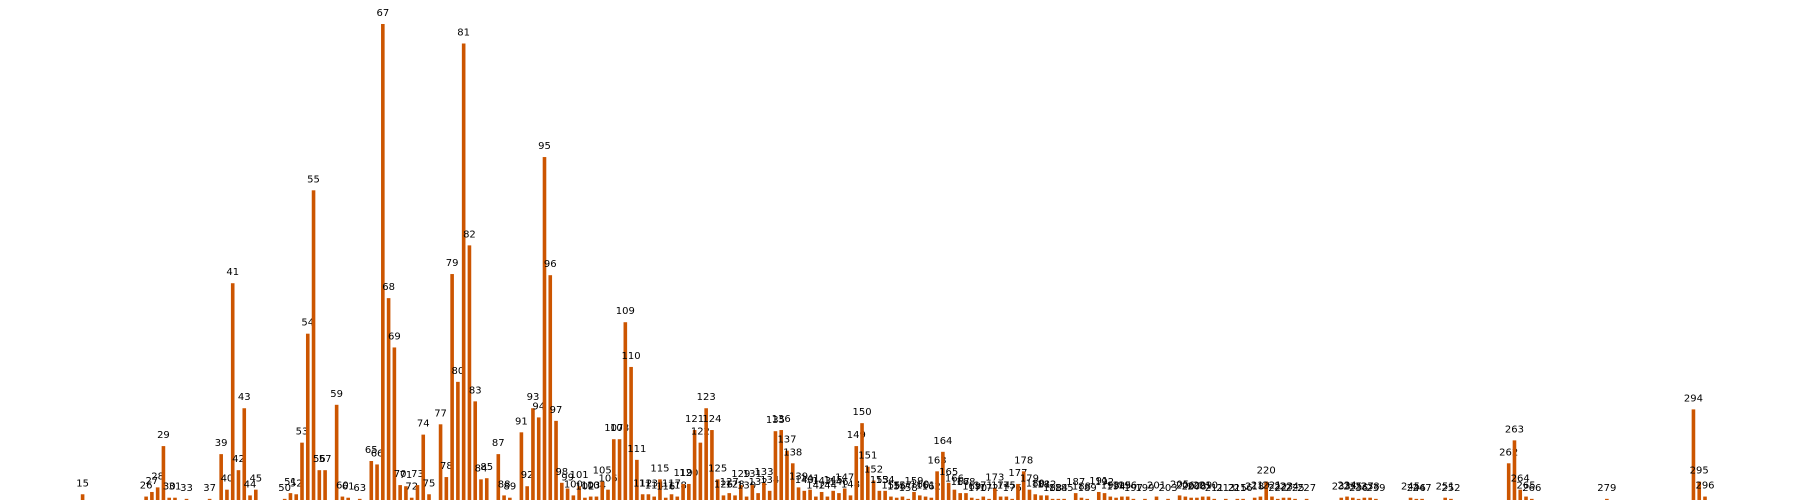  Describe the element at coordinates (625, 311) in the screenshot. I see `bar-label: 109` at that location.